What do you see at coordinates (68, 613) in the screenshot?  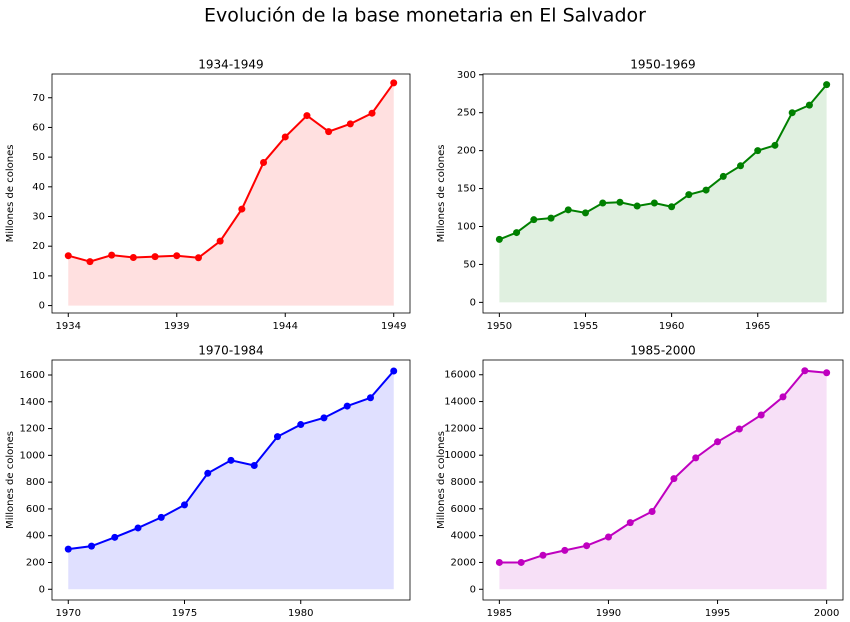 I see `x-tick-label: 1970` at bounding box center [68, 613].